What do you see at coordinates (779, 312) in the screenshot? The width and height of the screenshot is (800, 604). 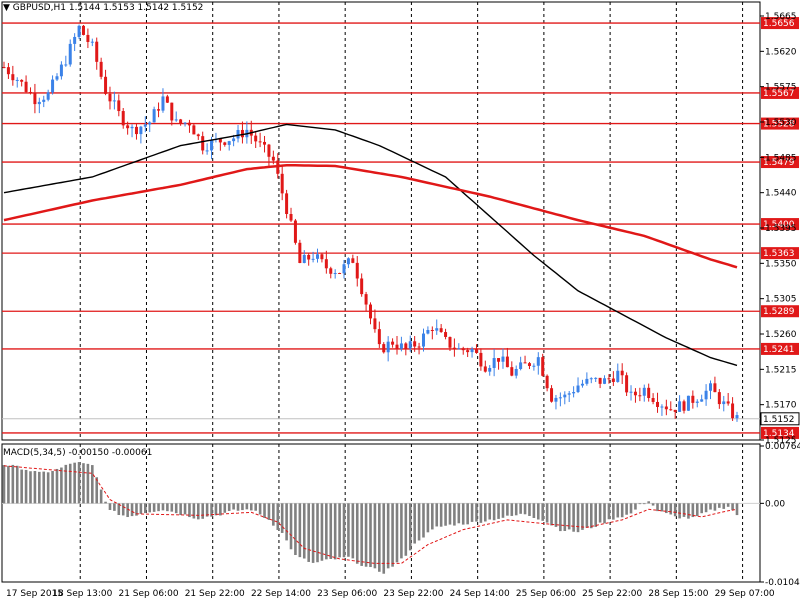 I see `price-level-label: 1.5289` at bounding box center [779, 312].